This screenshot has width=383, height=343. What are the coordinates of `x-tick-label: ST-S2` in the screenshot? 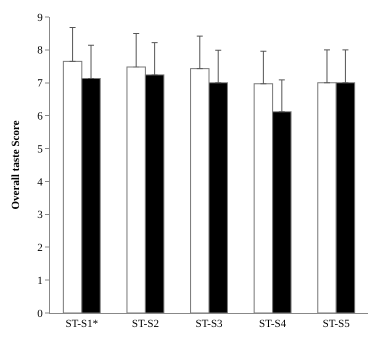 It's located at (145, 324).